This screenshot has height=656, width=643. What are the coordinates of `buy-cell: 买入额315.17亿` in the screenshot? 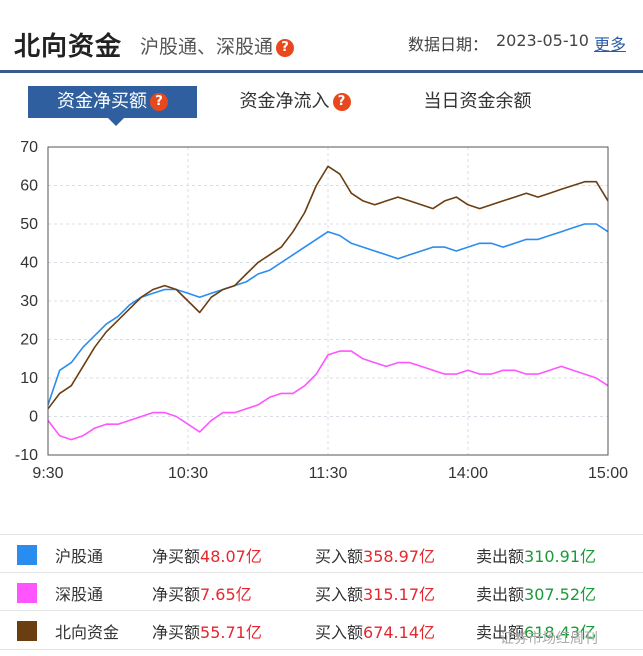 It's located at (375, 593).